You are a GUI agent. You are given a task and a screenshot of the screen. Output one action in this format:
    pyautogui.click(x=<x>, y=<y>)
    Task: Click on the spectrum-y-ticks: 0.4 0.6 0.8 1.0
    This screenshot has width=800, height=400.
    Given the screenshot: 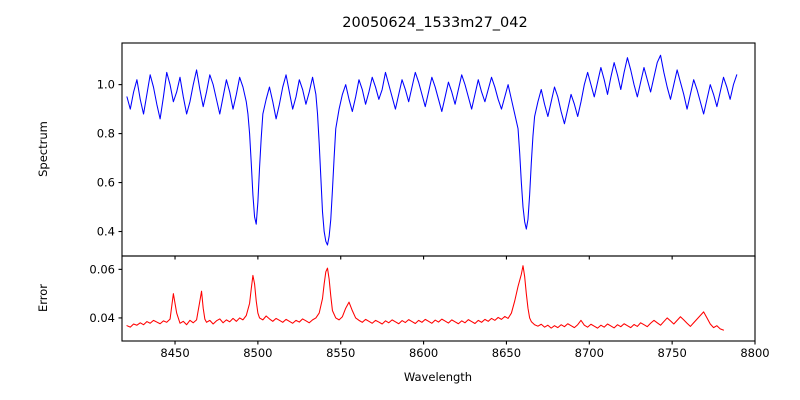 What is the action you would take?
    pyautogui.click(x=109, y=158)
    